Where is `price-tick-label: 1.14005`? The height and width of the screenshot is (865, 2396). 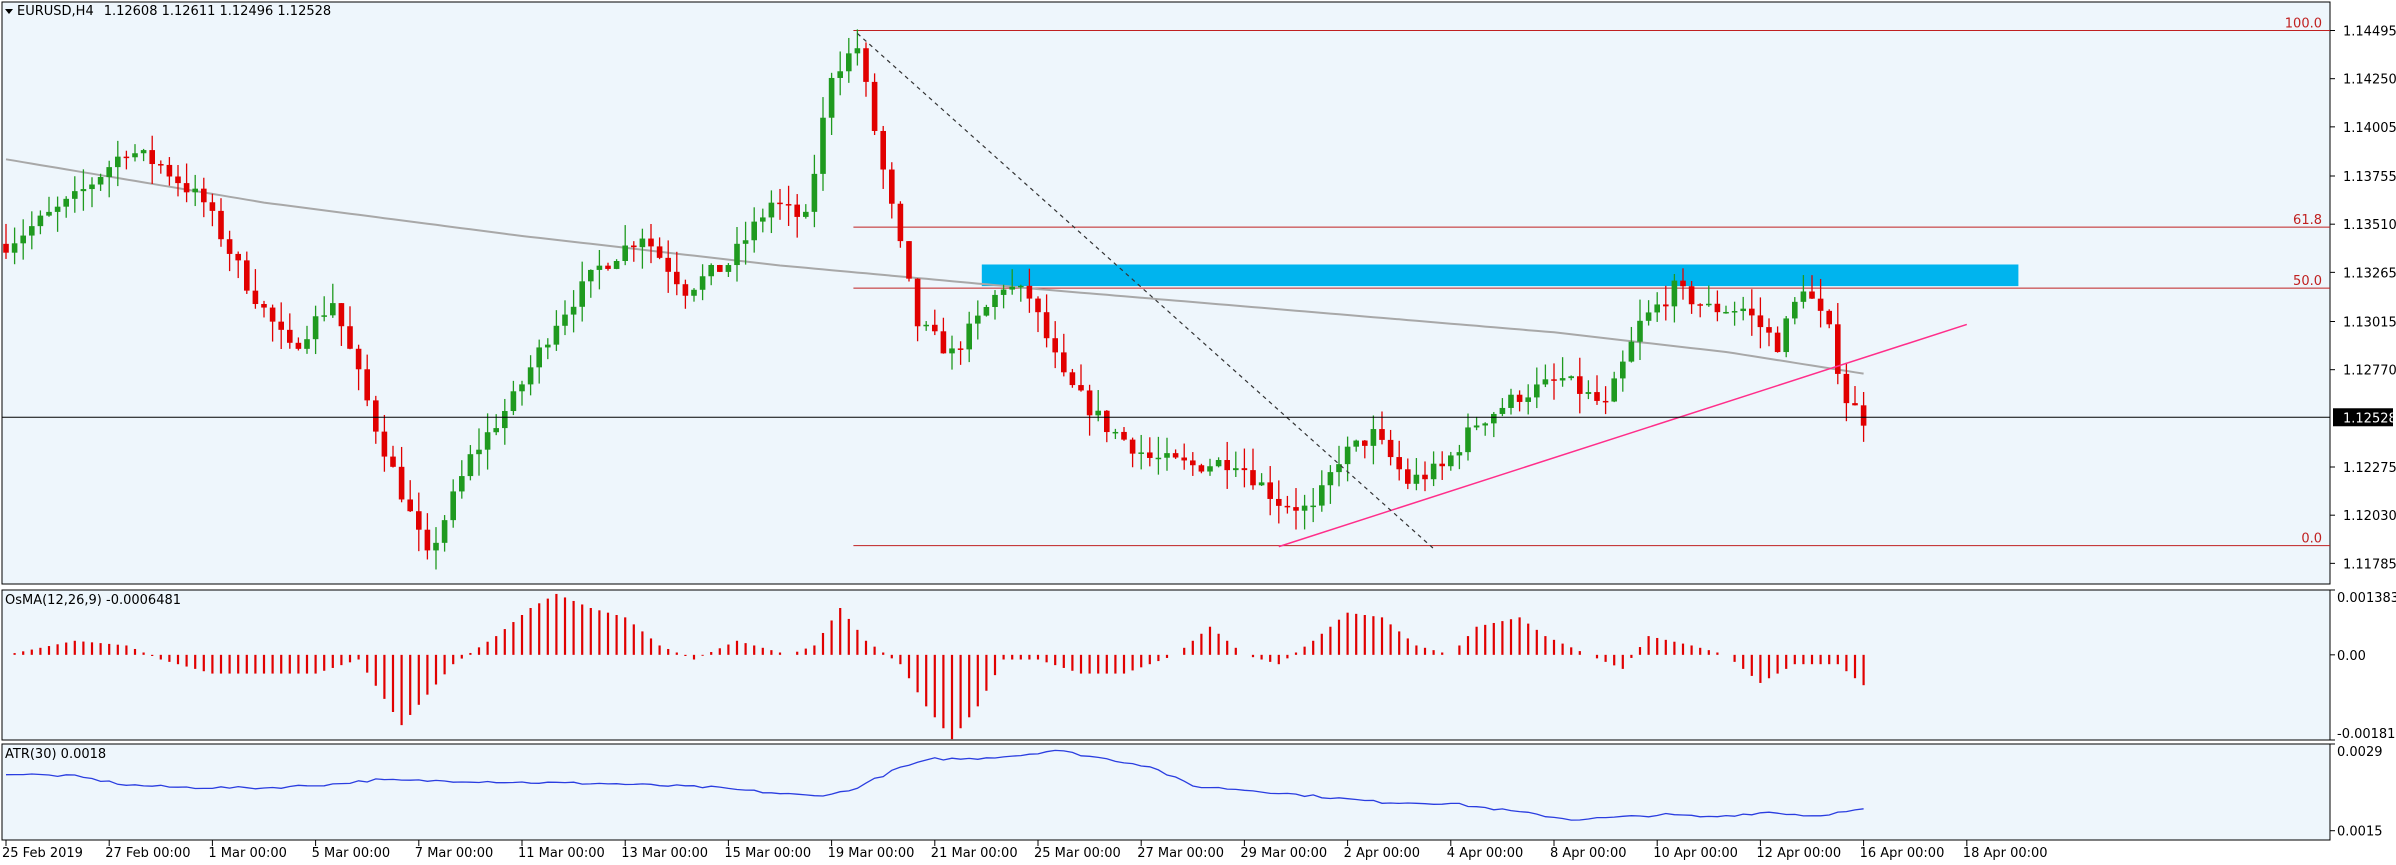 price-tick-label: 1.14005 is located at coordinates (2369, 128).